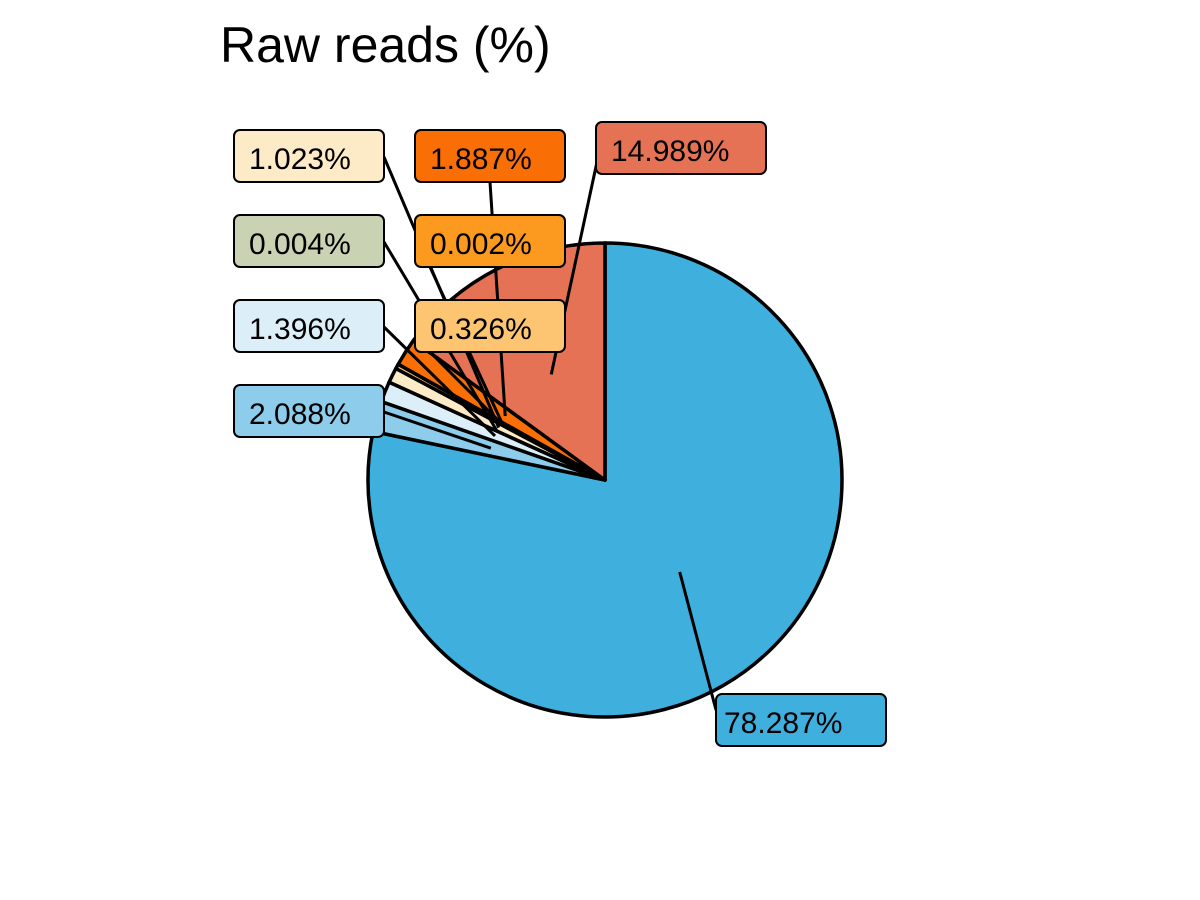 This screenshot has width=1200, height=900. I want to click on slice-label-text: 78.287%, so click(783, 723).